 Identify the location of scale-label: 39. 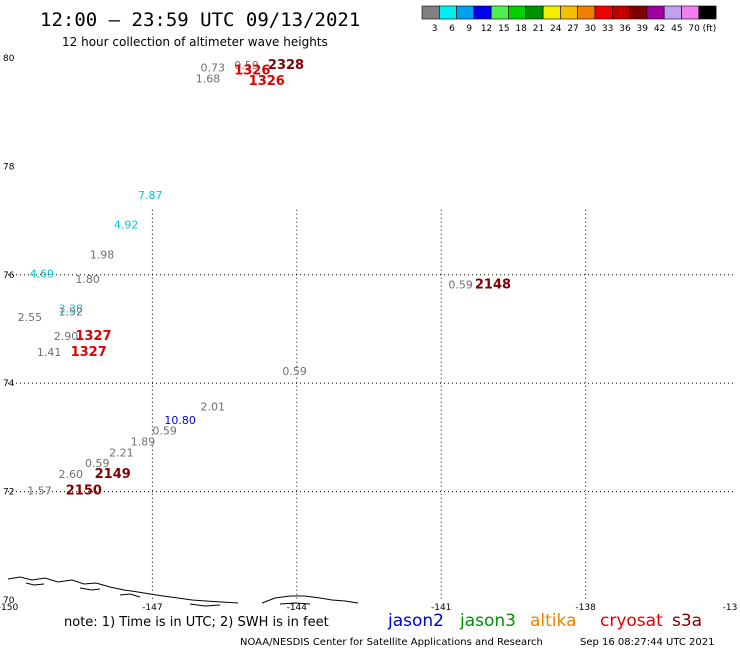
(643, 29).